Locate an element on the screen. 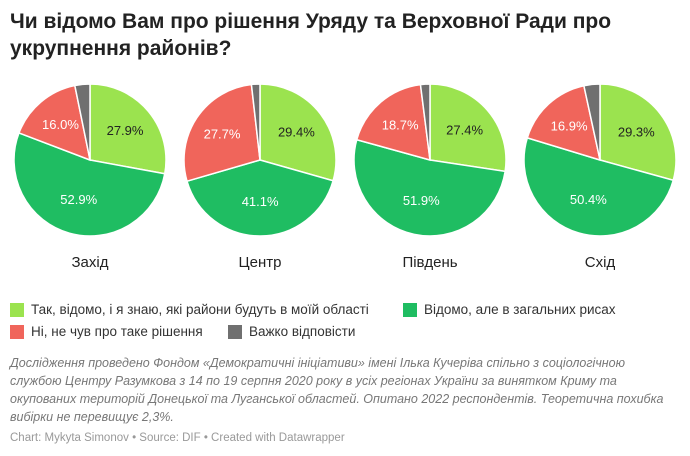 The image size is (690, 456). legend-item-no: Ні, не чув про таке рішення is located at coordinates (106, 331).